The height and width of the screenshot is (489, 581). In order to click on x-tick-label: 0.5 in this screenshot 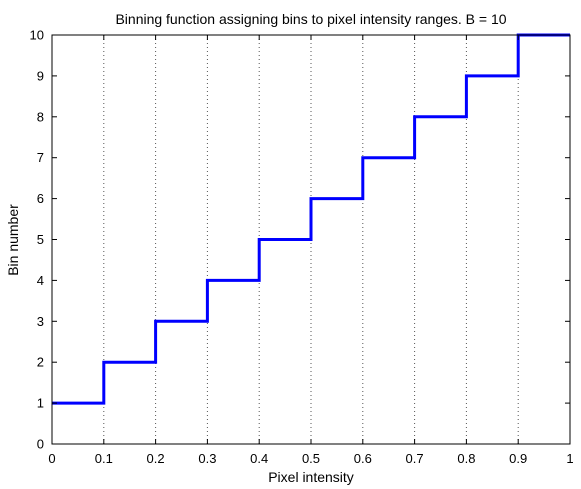, I will do `click(311, 458)`.